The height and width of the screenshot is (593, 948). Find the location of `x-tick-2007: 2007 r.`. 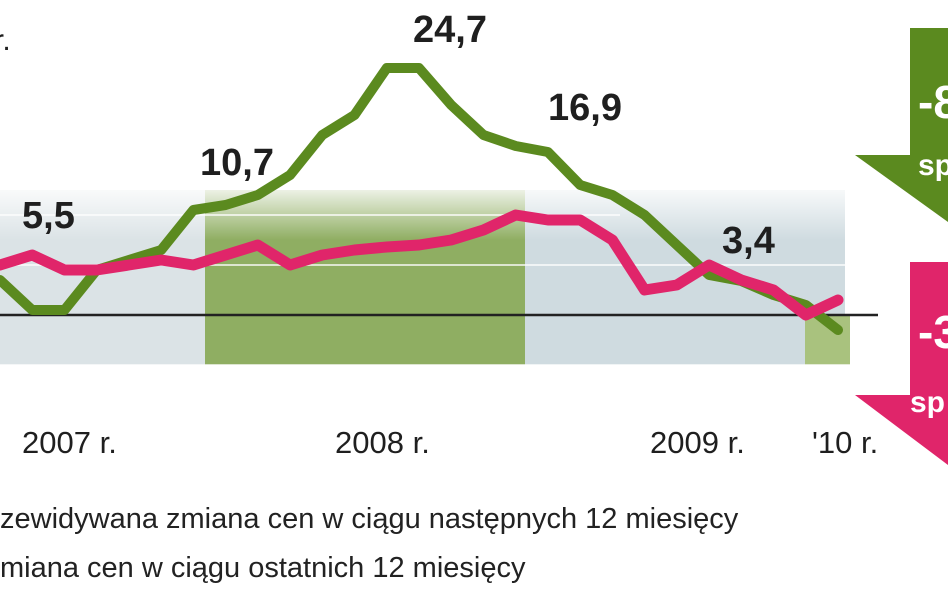

x-tick-2007: 2007 r. is located at coordinates (69, 442).